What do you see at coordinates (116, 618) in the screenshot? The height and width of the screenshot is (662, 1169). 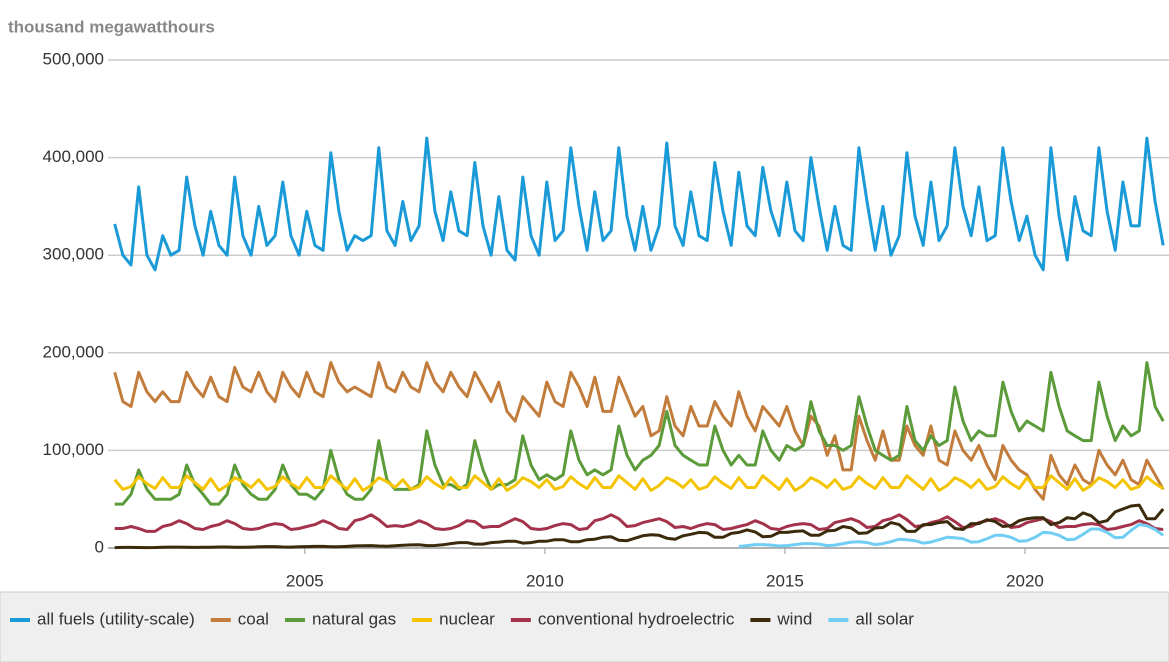 I see `legend-label: all fuels (utility-scale)` at bounding box center [116, 618].